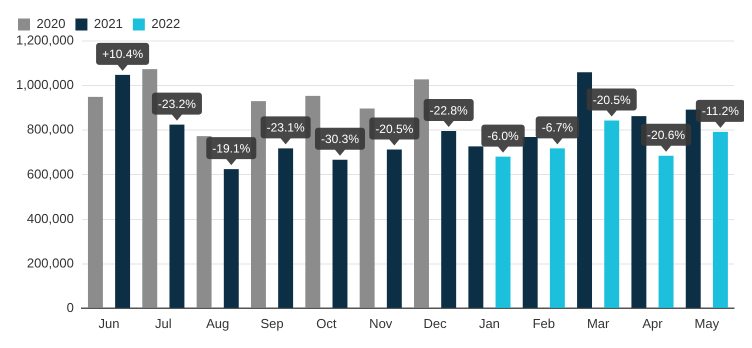 The height and width of the screenshot is (348, 752). Describe the element at coordinates (165, 24) in the screenshot. I see `legend-label: 2022` at that location.